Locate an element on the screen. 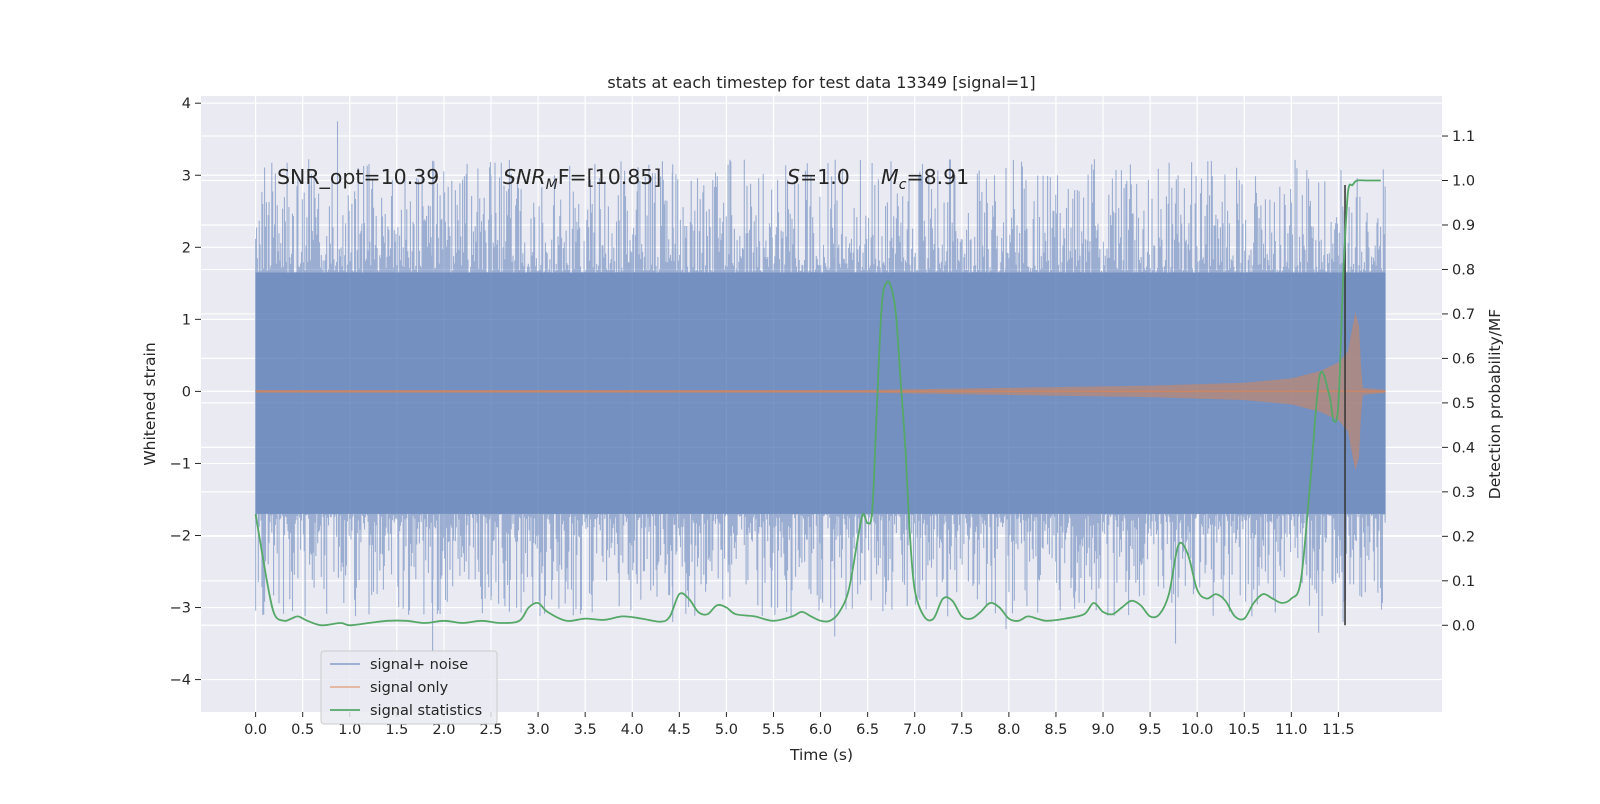 The height and width of the screenshot is (804, 1600). snr-mf-value: F=[10.85] is located at coordinates (610, 177).